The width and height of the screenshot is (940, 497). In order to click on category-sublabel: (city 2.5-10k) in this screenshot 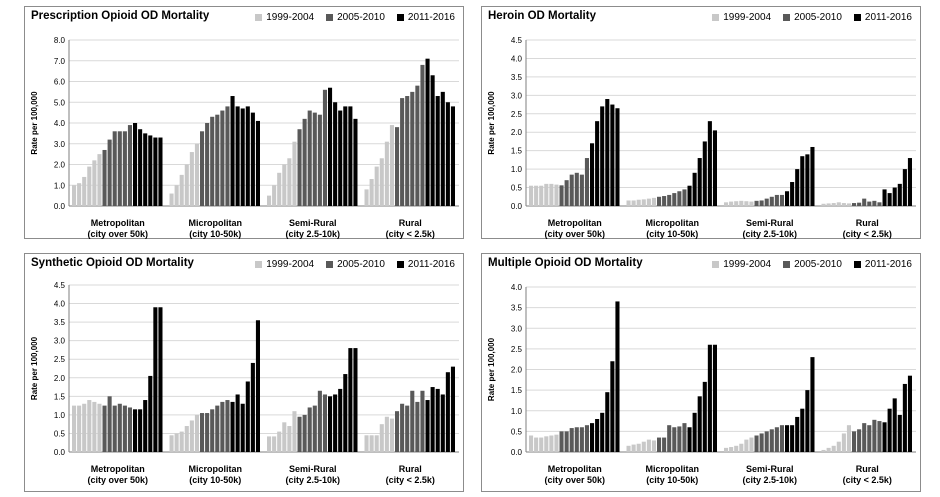, I will do `click(769, 480)`.